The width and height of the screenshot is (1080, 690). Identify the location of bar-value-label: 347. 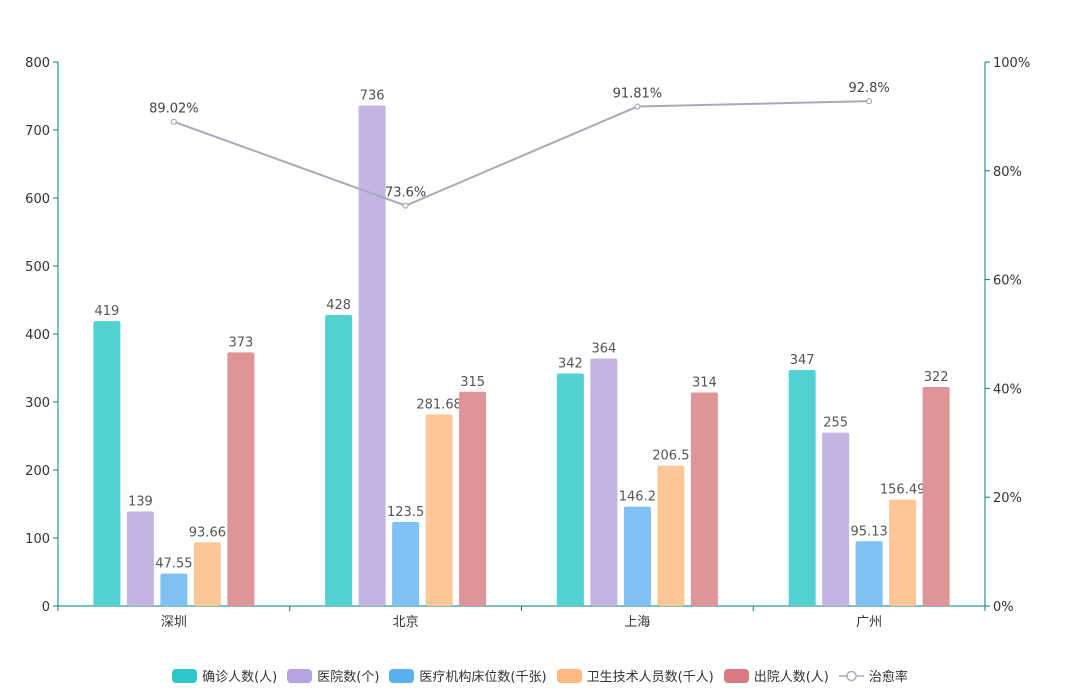
(802, 360).